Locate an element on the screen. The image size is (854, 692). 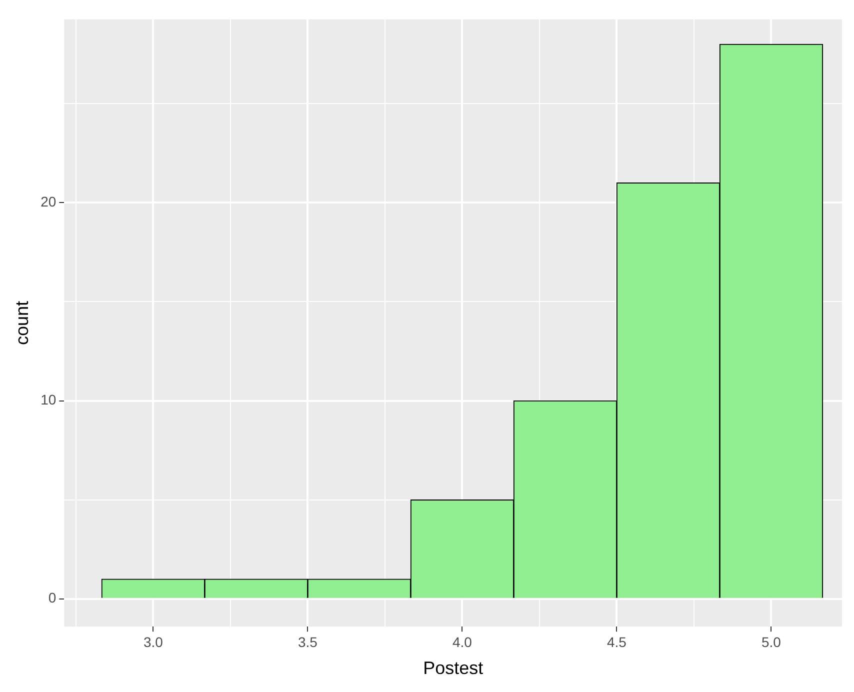
x-tick-label: 4.5 is located at coordinates (616, 642).